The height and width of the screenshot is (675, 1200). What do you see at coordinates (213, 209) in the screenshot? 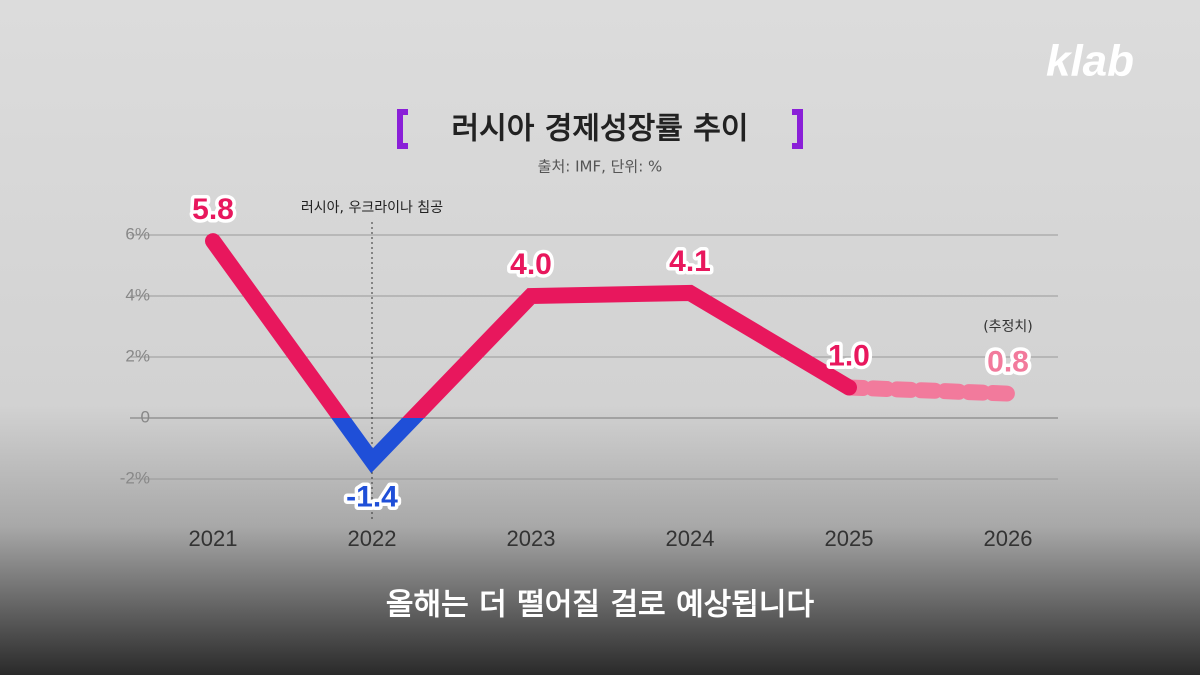
I see `value-label: 5.8` at bounding box center [213, 209].